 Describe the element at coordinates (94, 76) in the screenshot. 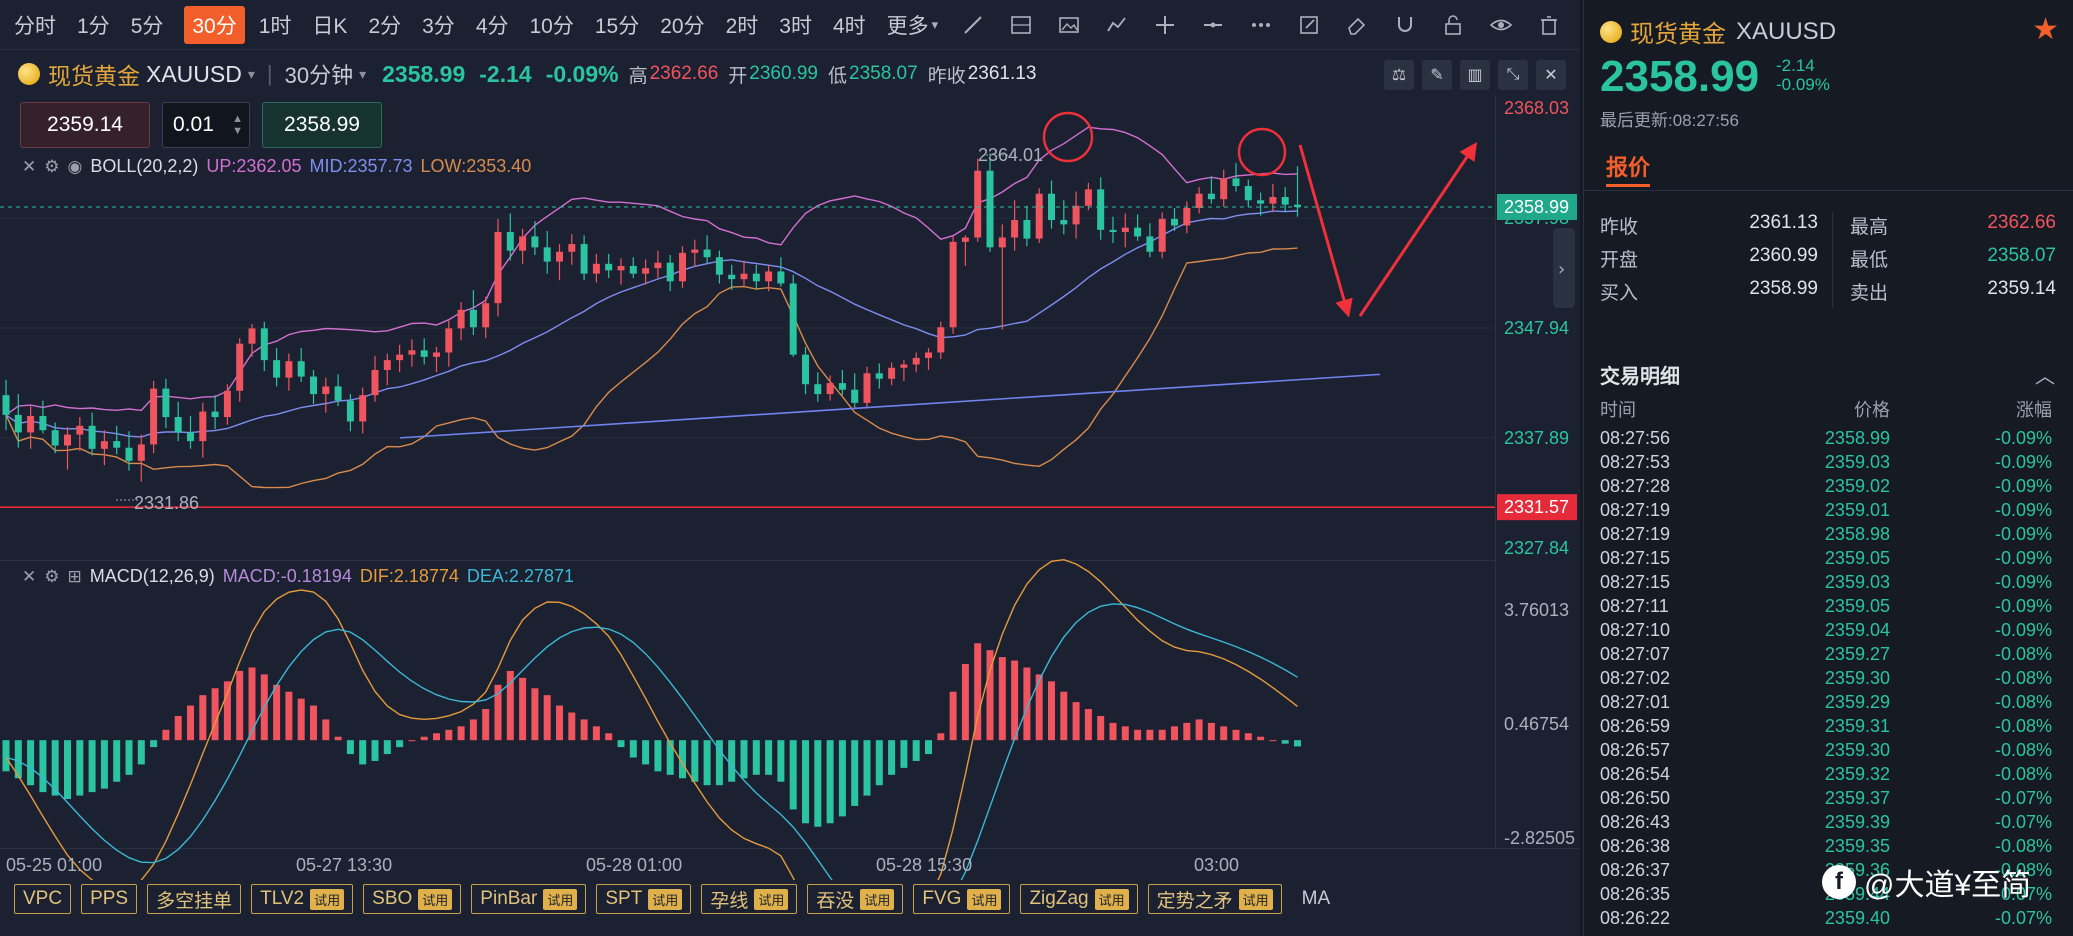

I see `symbol-name: 现货黄金` at that location.